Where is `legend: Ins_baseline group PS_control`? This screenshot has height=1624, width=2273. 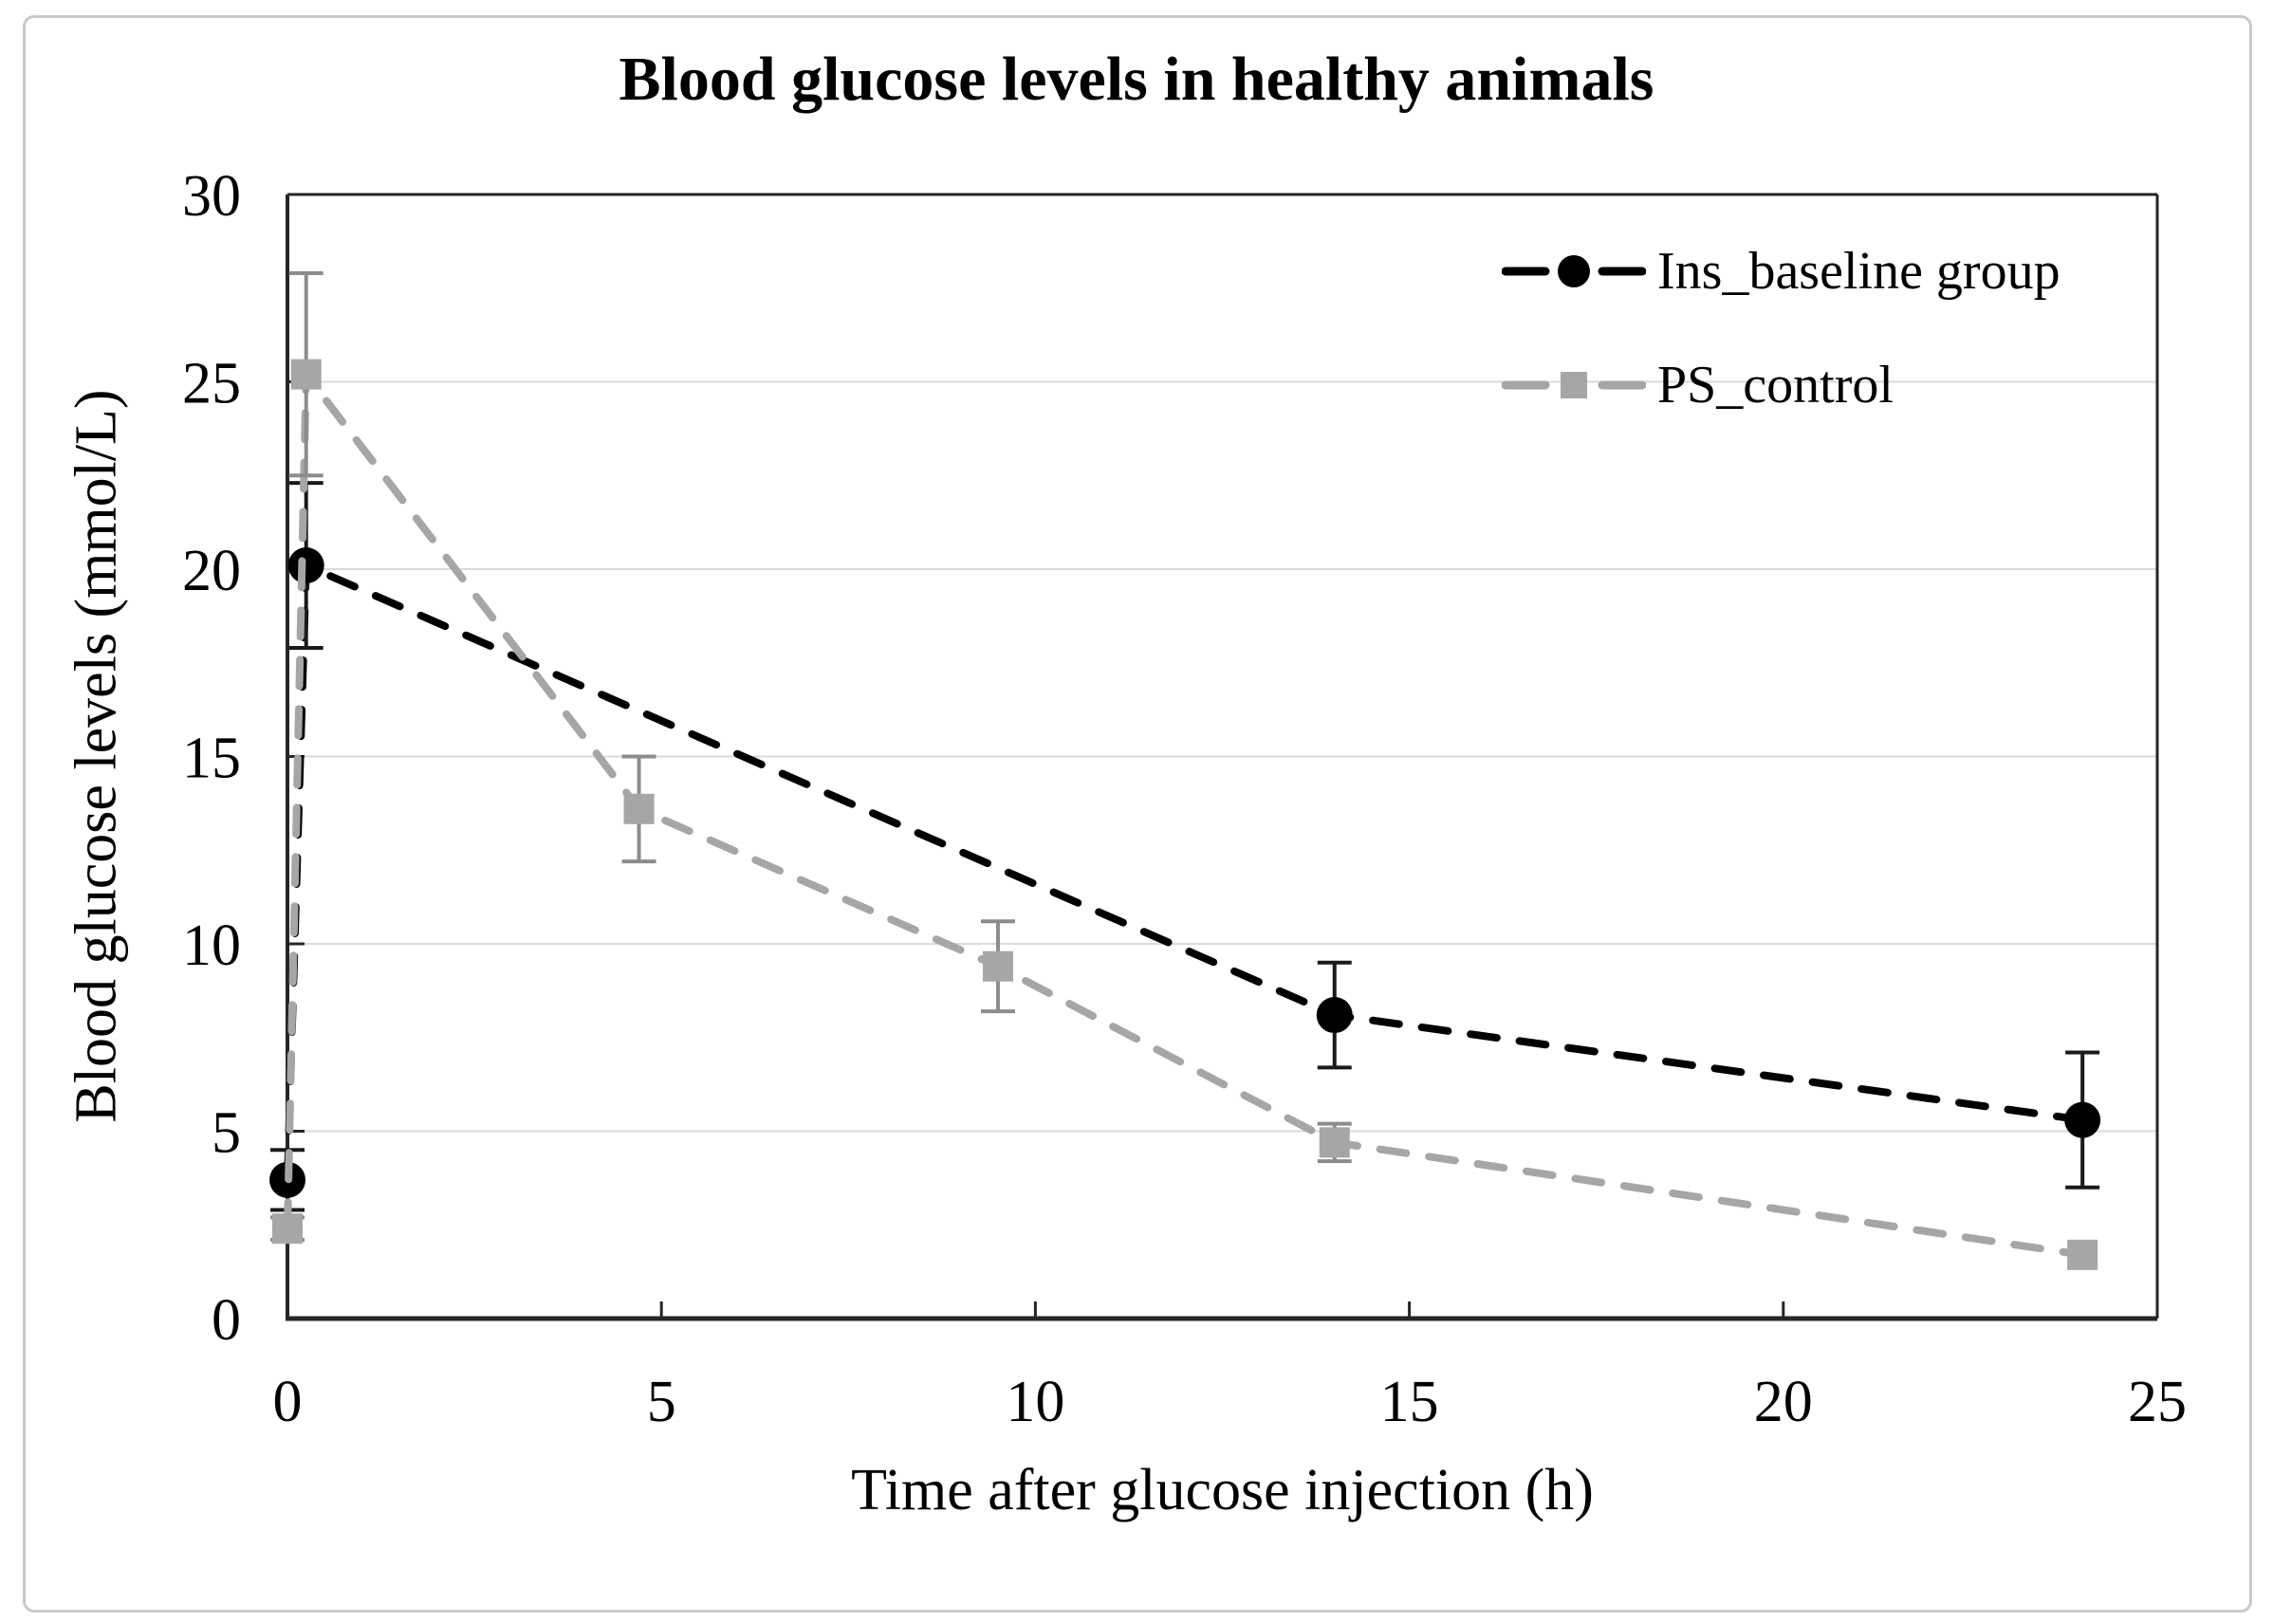
legend: Ins_baseline group PS_control is located at coordinates (1781, 328).